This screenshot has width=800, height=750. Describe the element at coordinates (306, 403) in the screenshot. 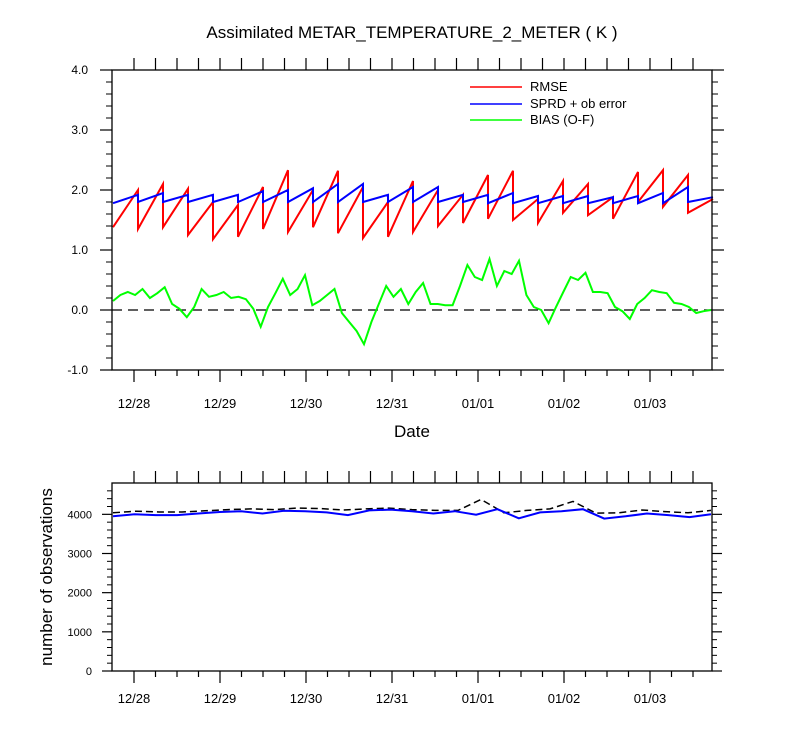

I see `top-x-tick-label: 12/30` at that location.